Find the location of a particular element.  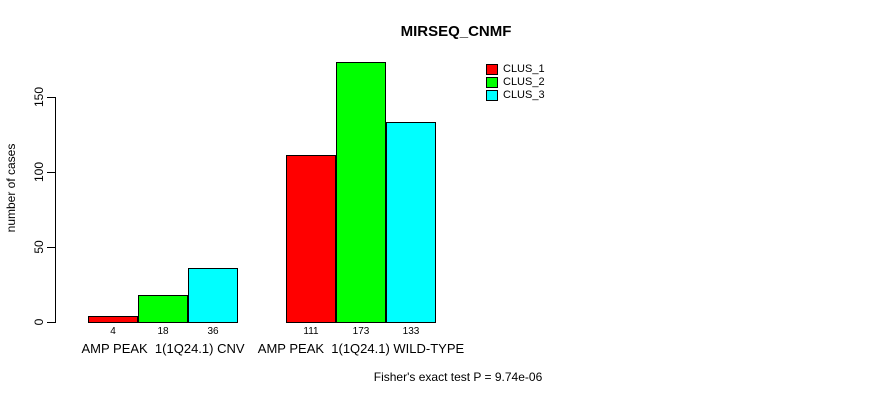

bar-value-label: 18 is located at coordinates (163, 331).